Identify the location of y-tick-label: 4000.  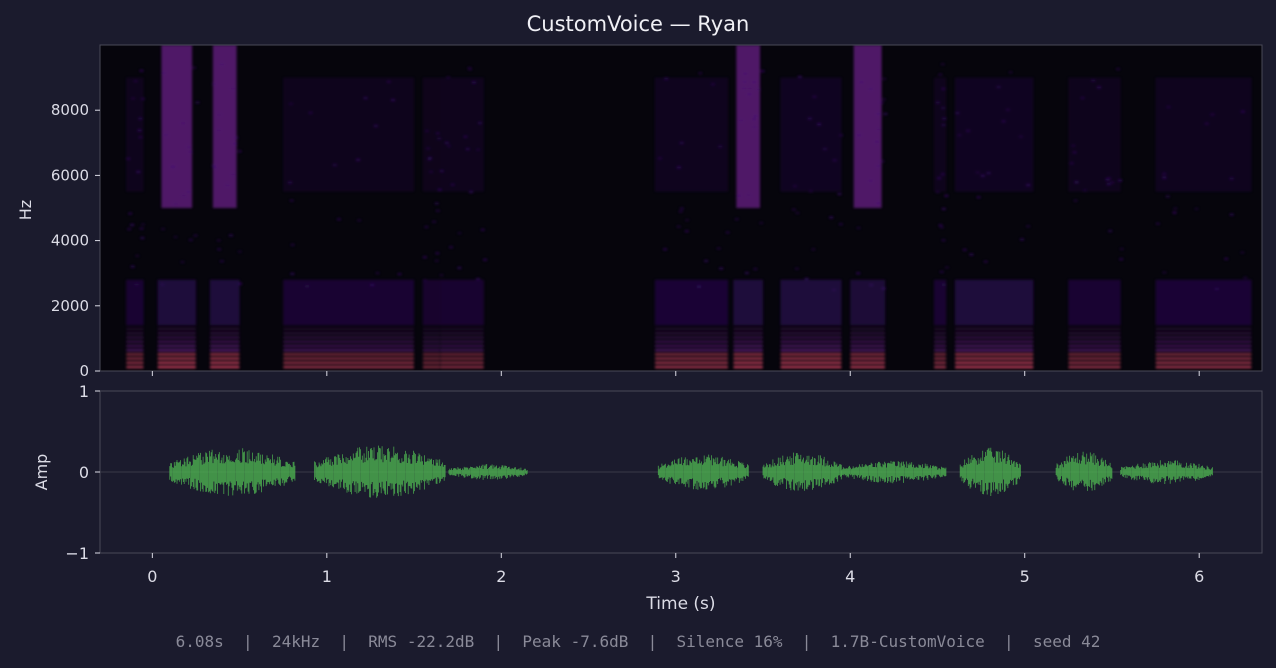
(70, 241).